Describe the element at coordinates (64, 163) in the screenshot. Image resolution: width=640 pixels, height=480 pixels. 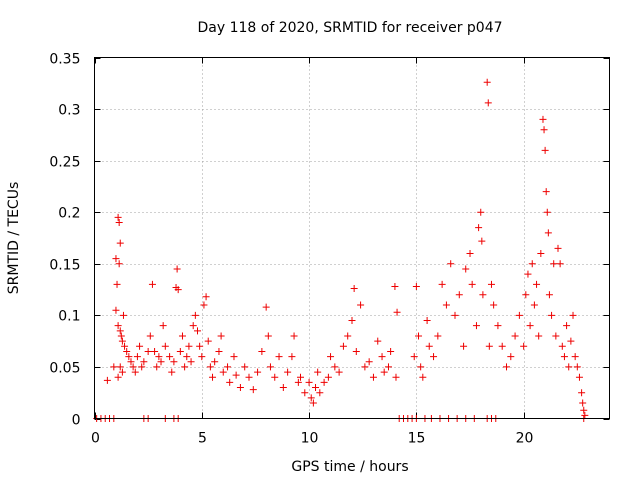
I see `y-tick-label: 0.25` at that location.